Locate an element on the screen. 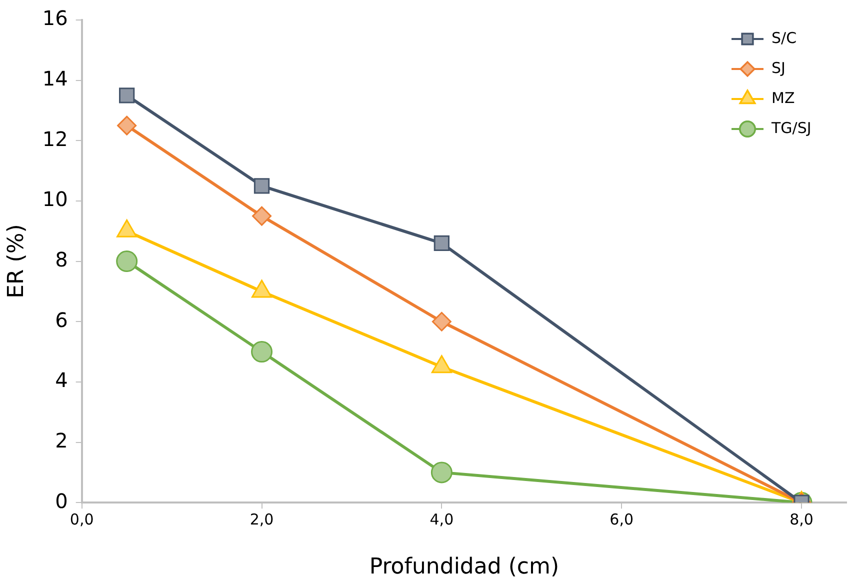 The image size is (859, 585). legend-label: MZ is located at coordinates (783, 97).